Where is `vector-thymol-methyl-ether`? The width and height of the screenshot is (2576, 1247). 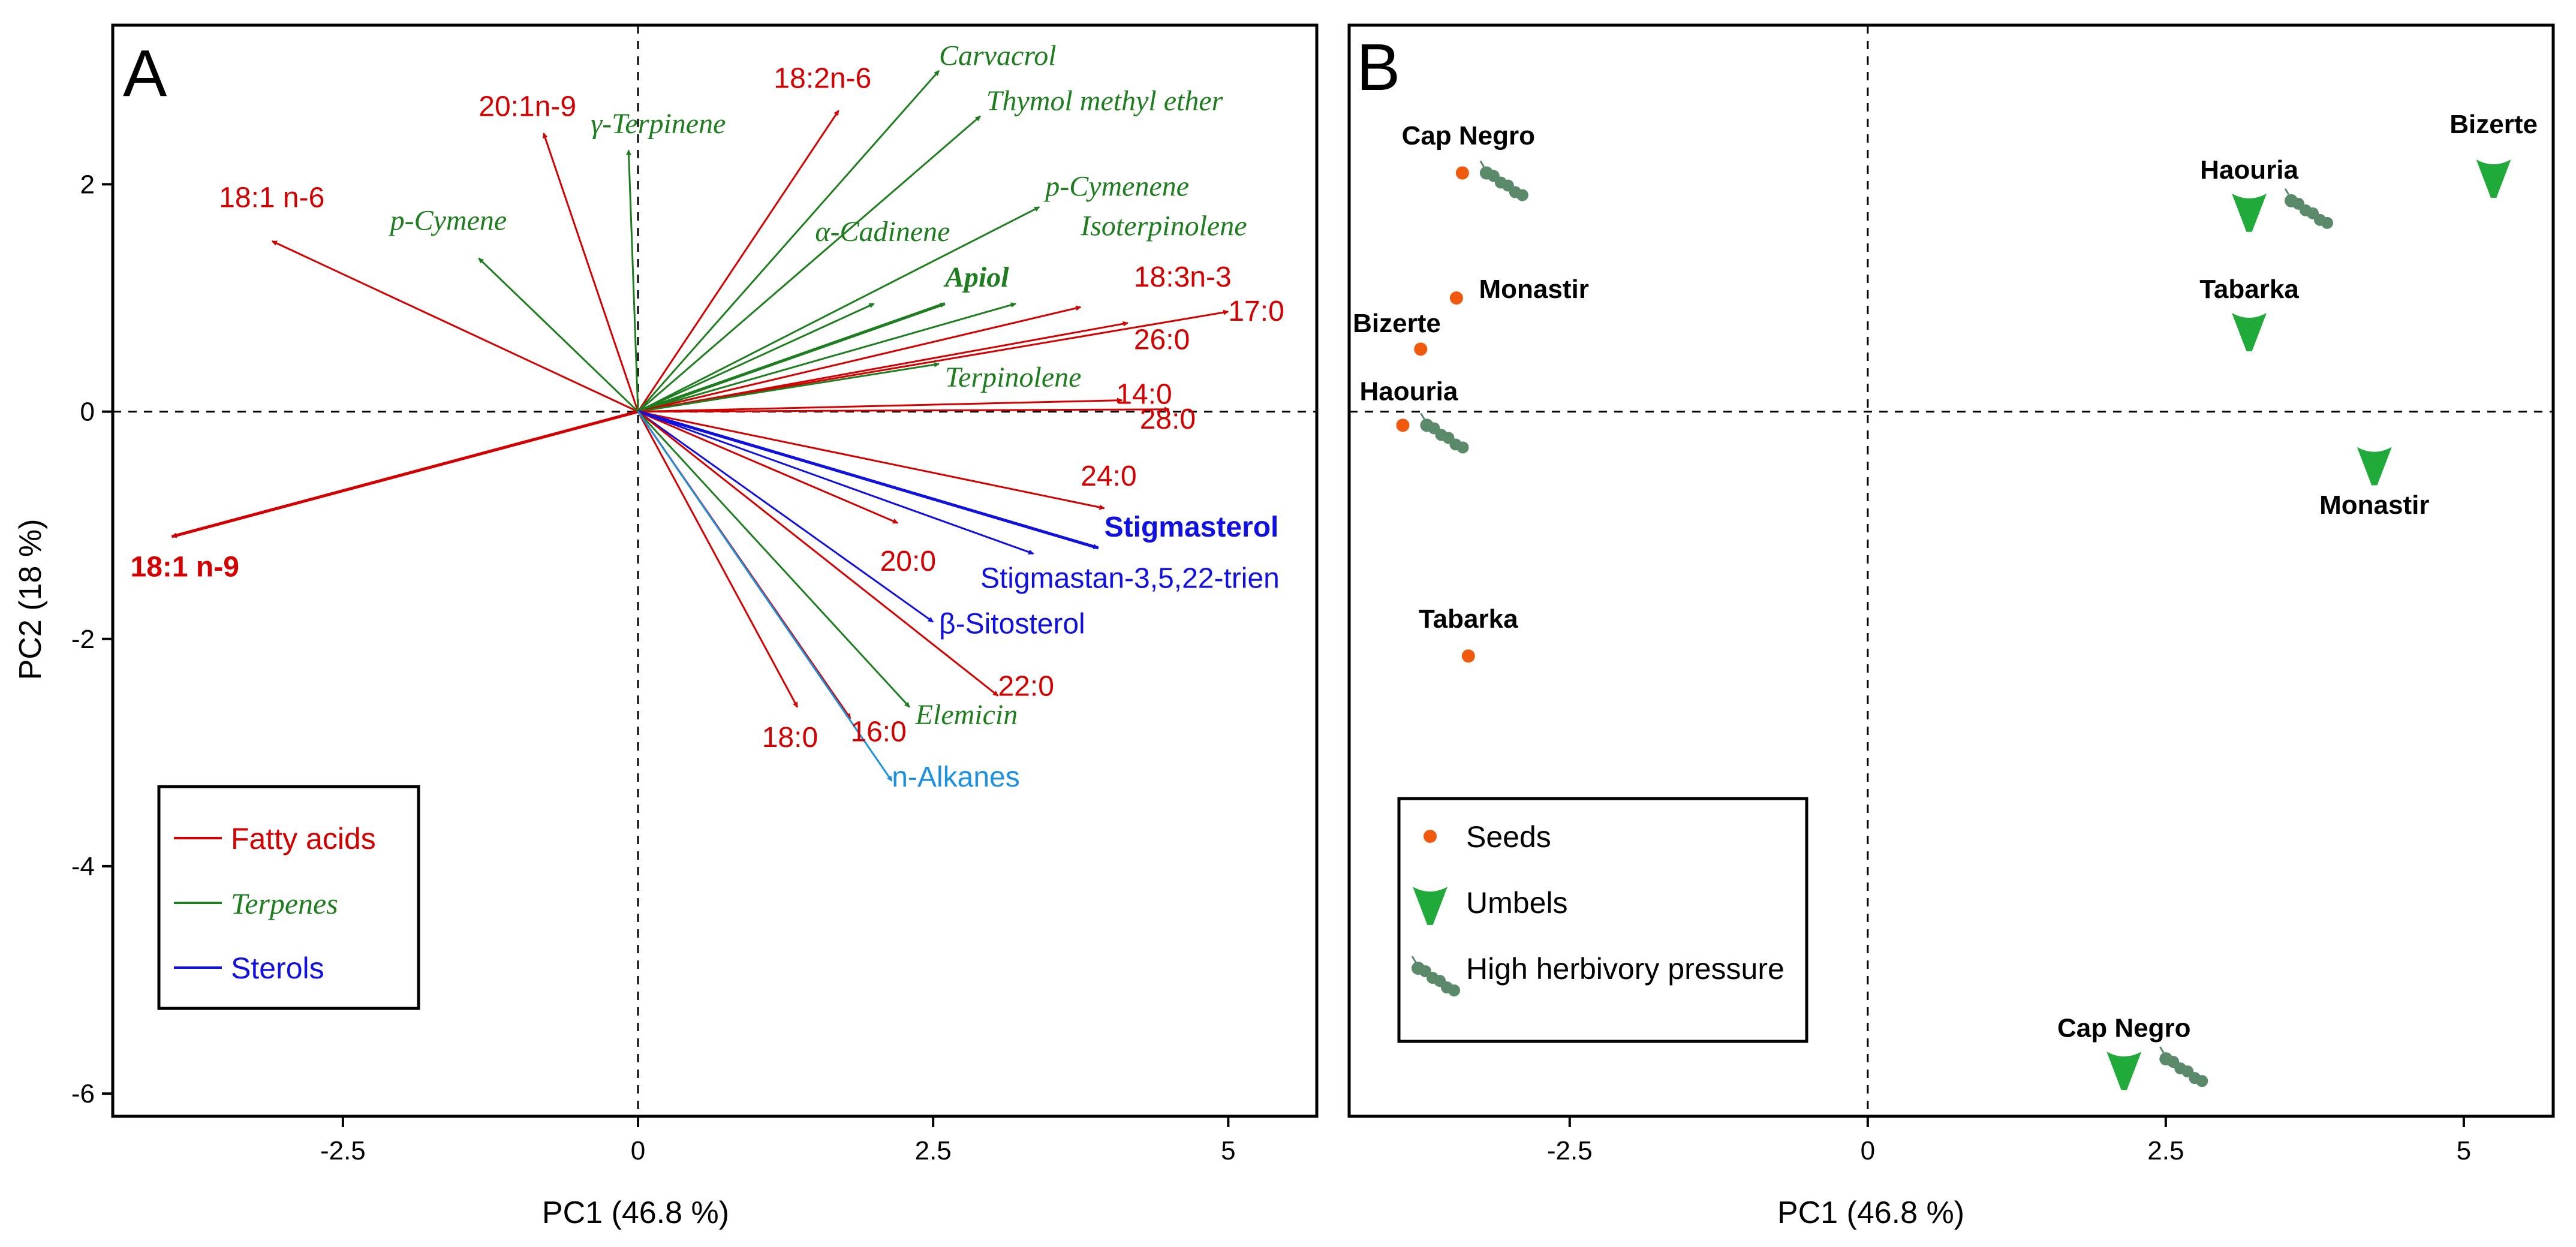
vector-thymol-methyl-ether is located at coordinates (809, 263).